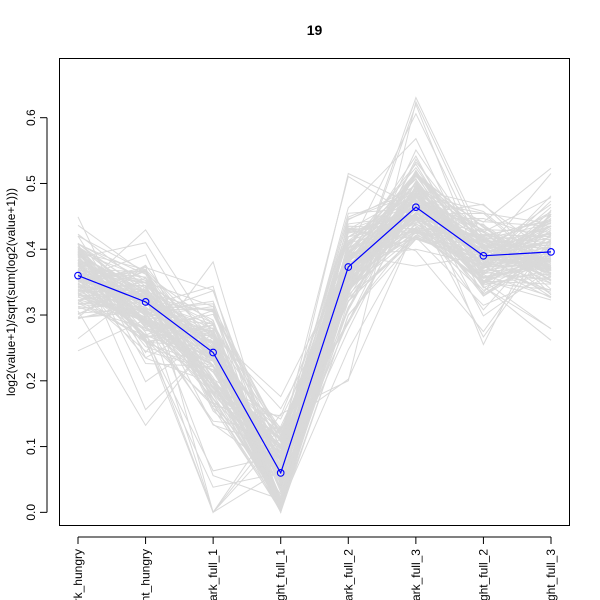 Image resolution: width=600 pixels, height=600 pixels. Describe the element at coordinates (281, 574) in the screenshot. I see `x-tick-label: light_full_1` at that location.